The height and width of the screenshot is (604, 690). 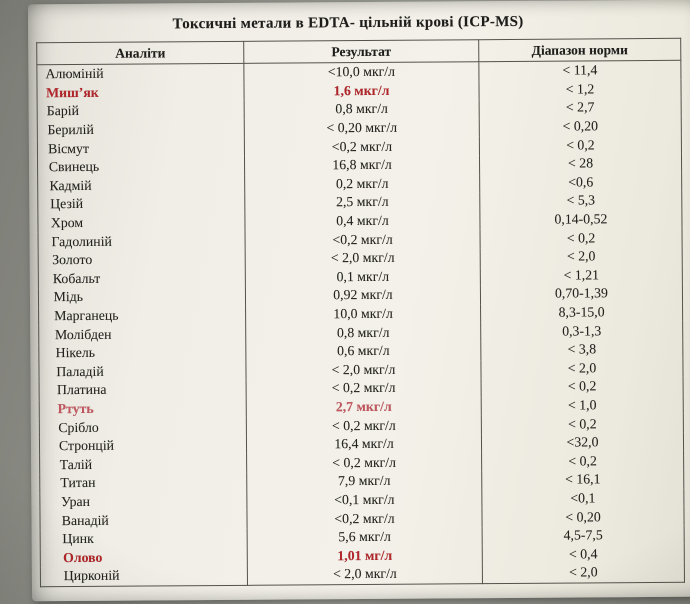 What do you see at coordinates (579, 70) in the screenshot?
I see `norm-cell: < 11,4` at bounding box center [579, 70].